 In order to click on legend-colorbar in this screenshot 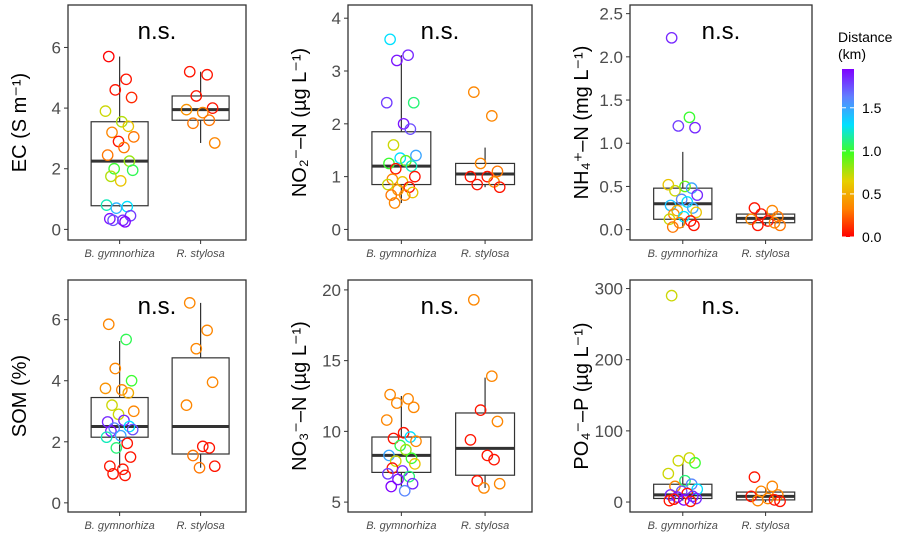, I will do `click(848, 153)`.